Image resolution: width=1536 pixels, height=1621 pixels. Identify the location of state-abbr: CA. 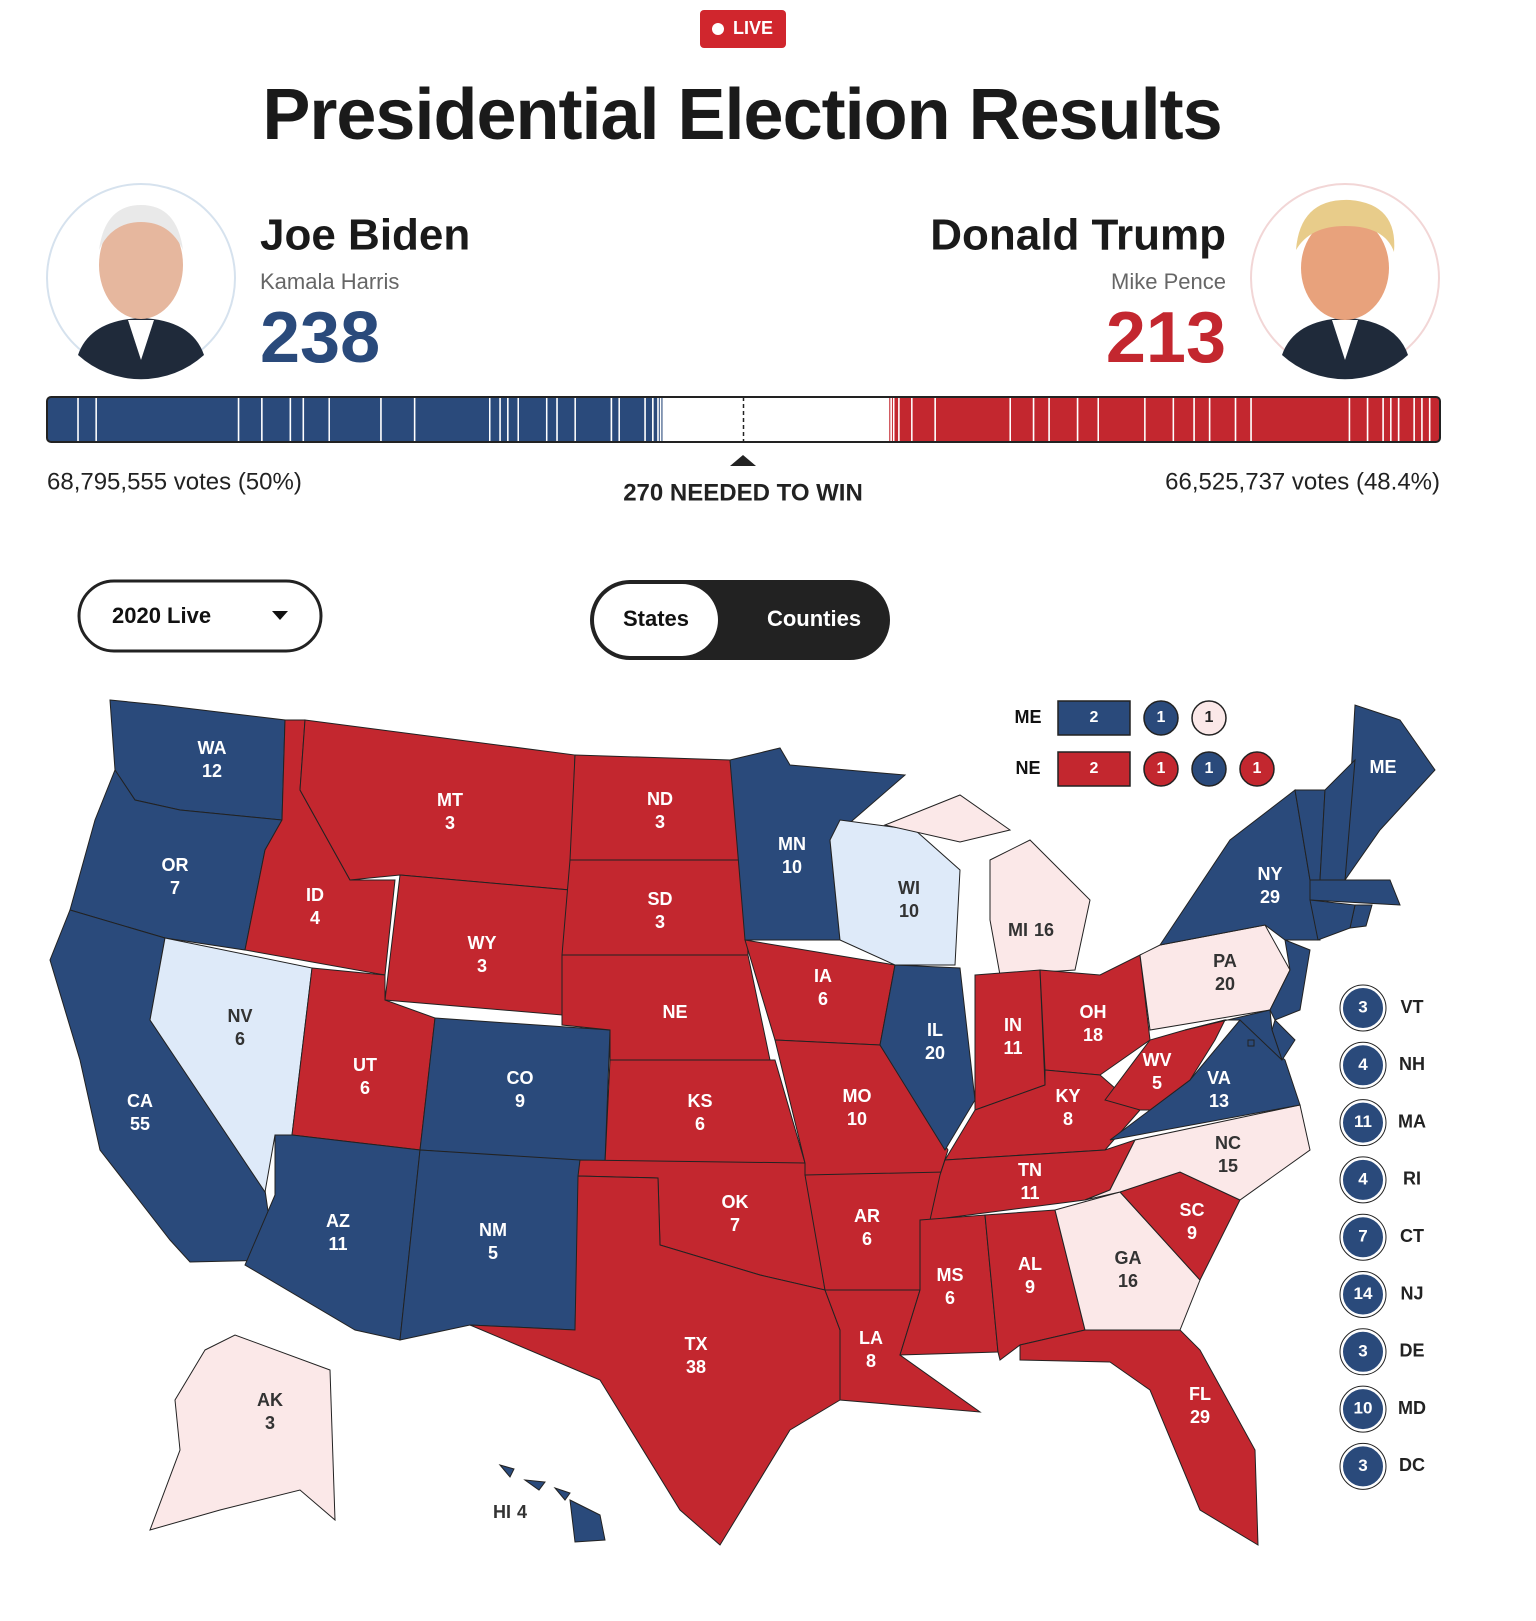
(140, 1101).